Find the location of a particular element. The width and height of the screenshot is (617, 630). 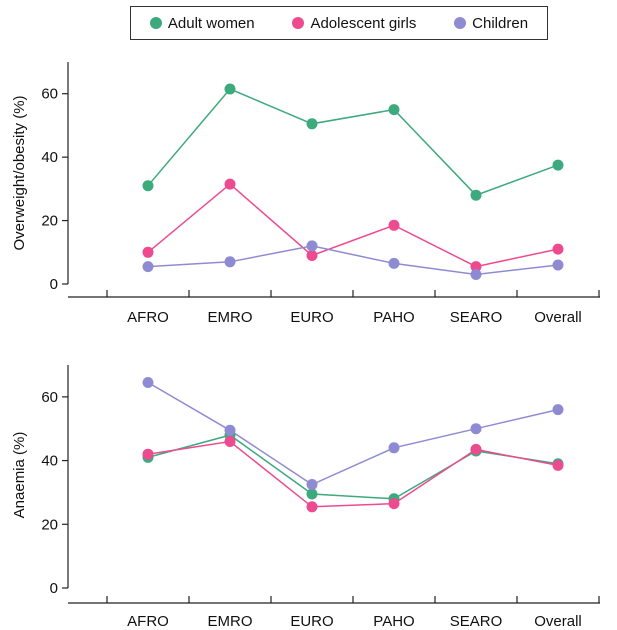

legend-item-children: Children is located at coordinates (491, 23).